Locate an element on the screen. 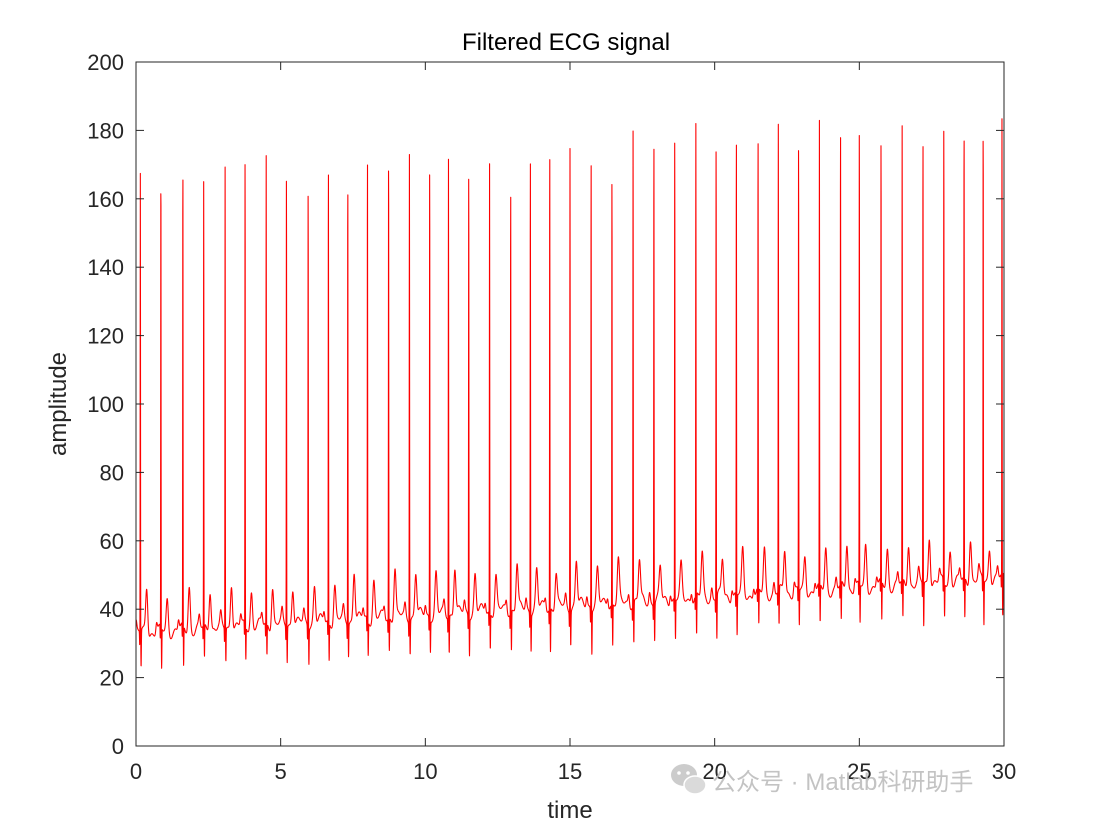 The width and height of the screenshot is (1099, 825). x-tick-label: 20 is located at coordinates (714, 771).